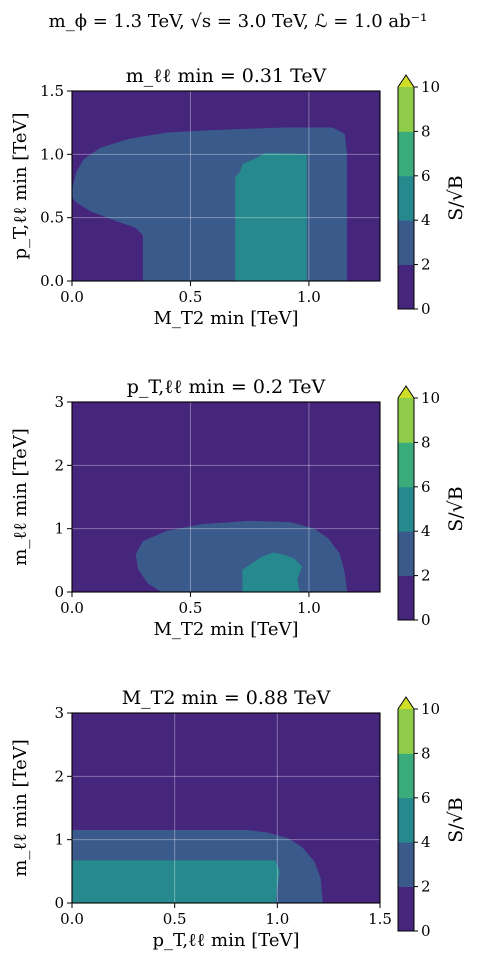 This screenshot has width=480, height=968. Describe the element at coordinates (225, 940) in the screenshot. I see `x-axis-label: p_T,ℓℓ min [TeV]` at that location.